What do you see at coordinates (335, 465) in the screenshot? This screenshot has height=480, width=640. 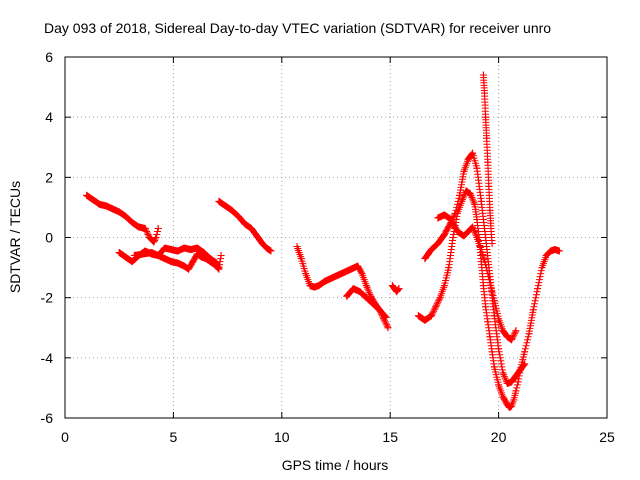 I see `x-axis-label: GPS time / hours` at bounding box center [335, 465].